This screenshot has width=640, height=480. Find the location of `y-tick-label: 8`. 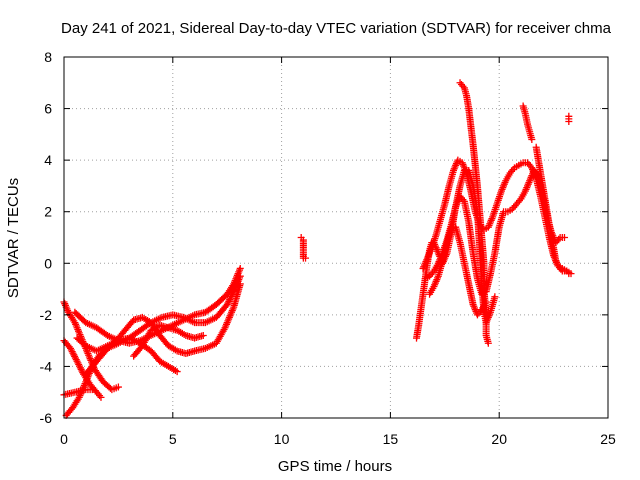

y-tick-label: 8 is located at coordinates (48, 57).